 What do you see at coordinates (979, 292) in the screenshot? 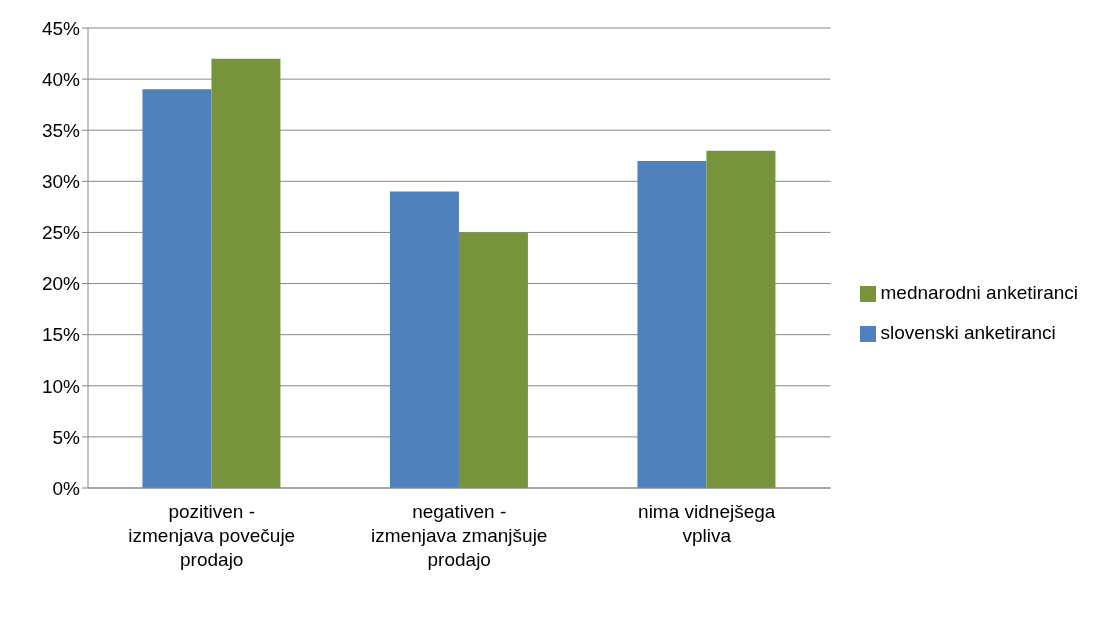
I see `legend-label: mednarodni anketiranci` at bounding box center [979, 292].